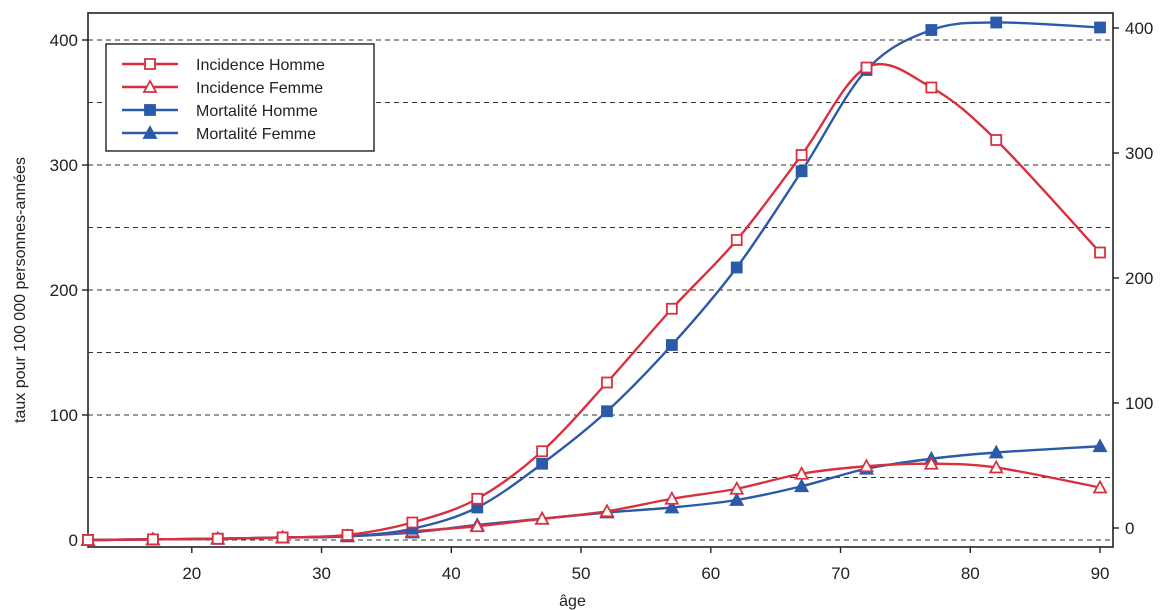 The image size is (1171, 610). Describe the element at coordinates (581, 573) in the screenshot. I see `x-tick-label: 50` at that location.